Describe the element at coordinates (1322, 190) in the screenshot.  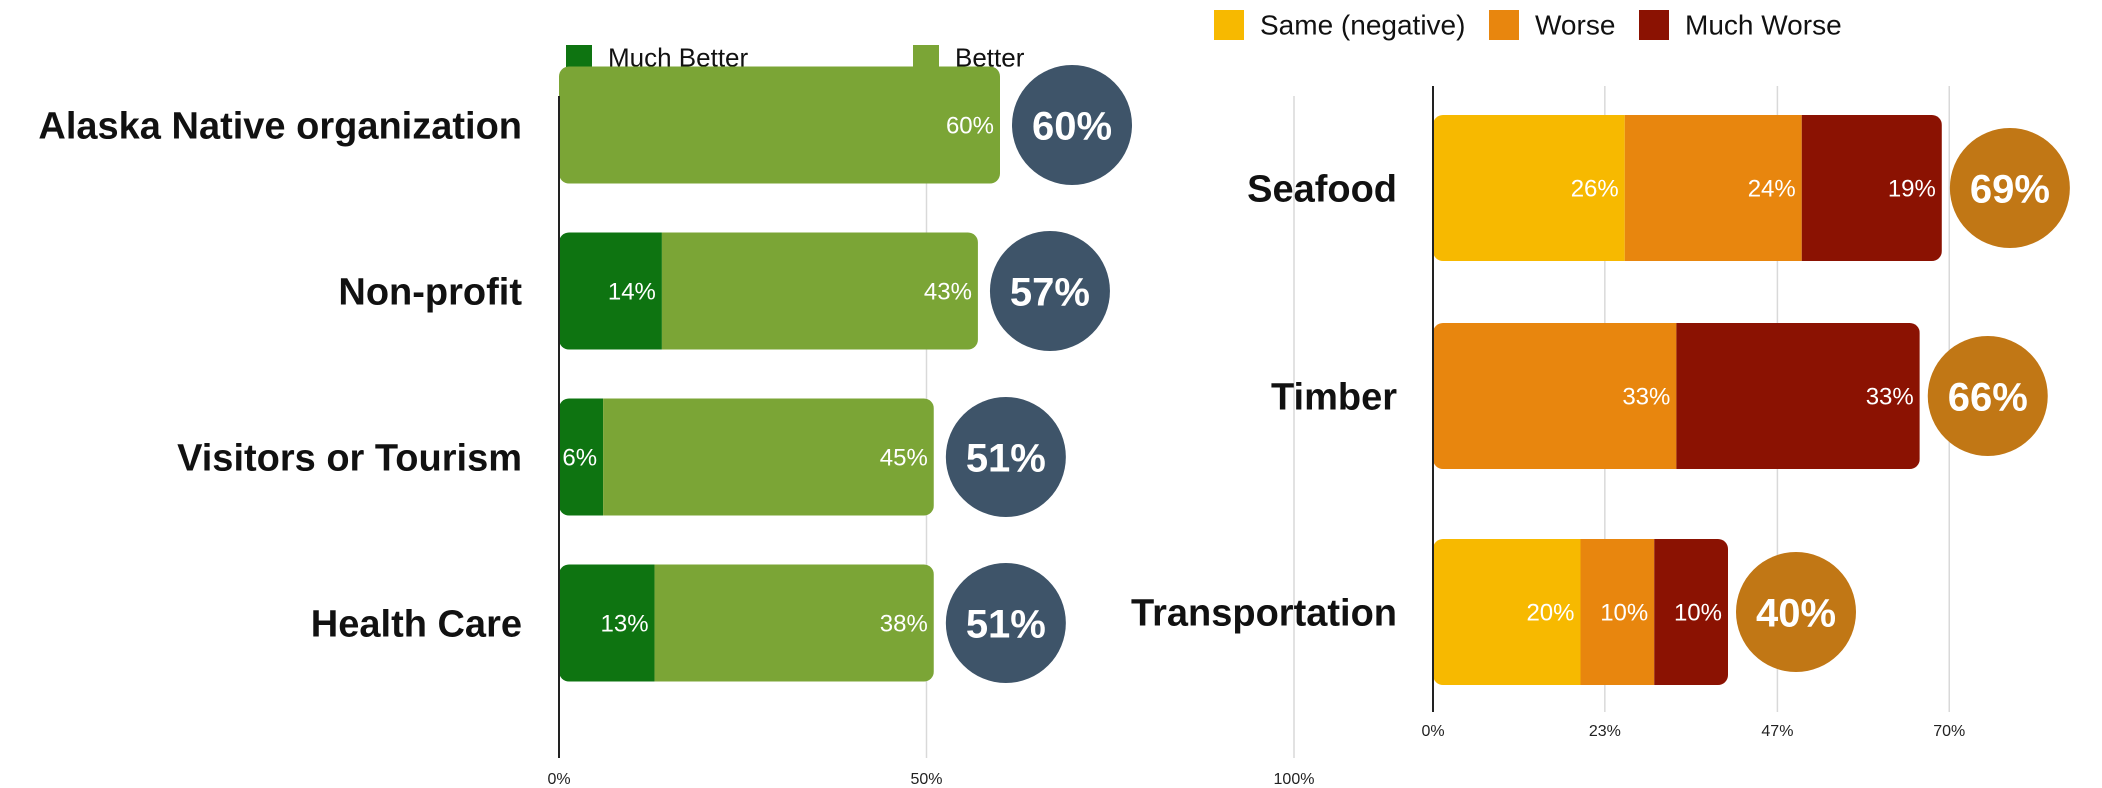
I see `category-label: Seafood` at that location.